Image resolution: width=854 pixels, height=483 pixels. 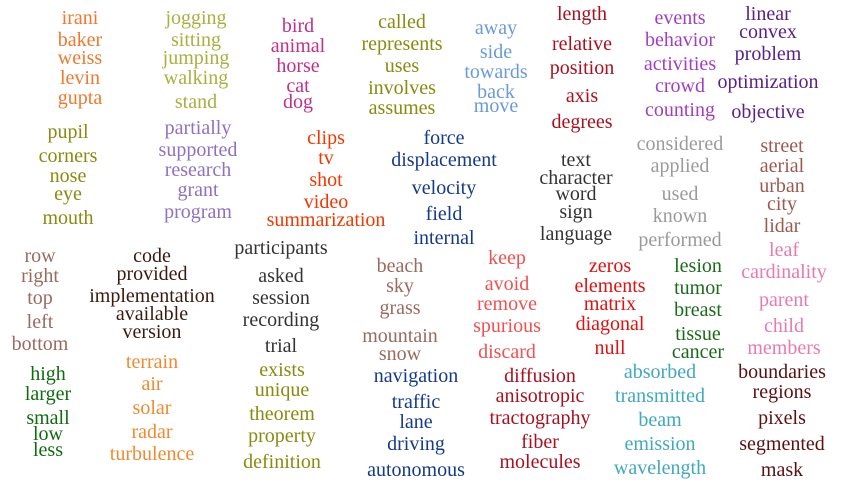 I want to click on word-lidar: lidar, so click(x=782, y=226).